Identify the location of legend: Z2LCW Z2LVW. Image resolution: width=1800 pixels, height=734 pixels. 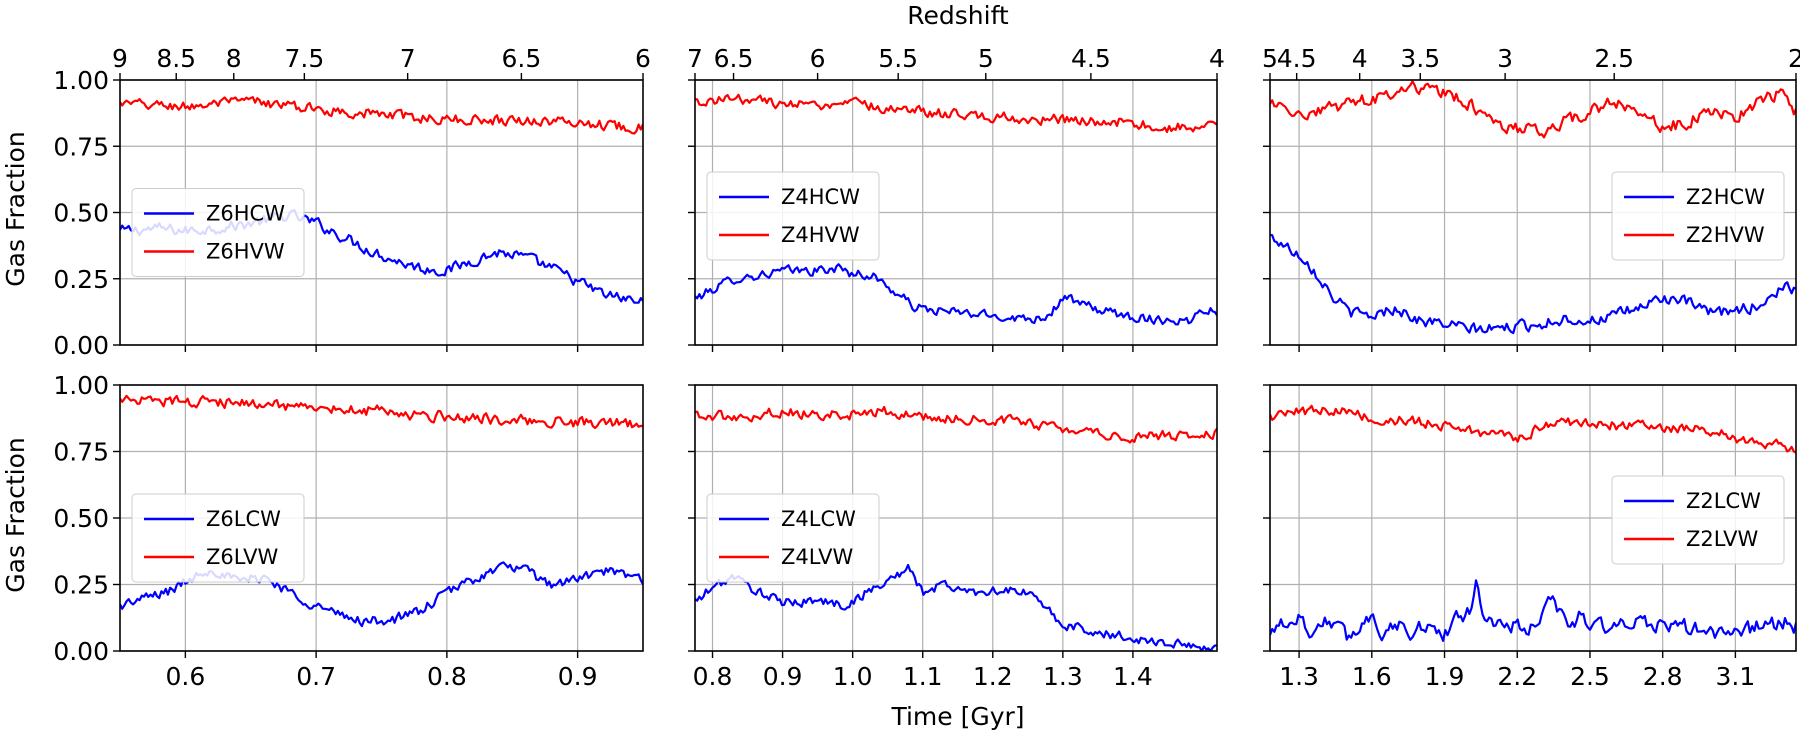
(1698, 520).